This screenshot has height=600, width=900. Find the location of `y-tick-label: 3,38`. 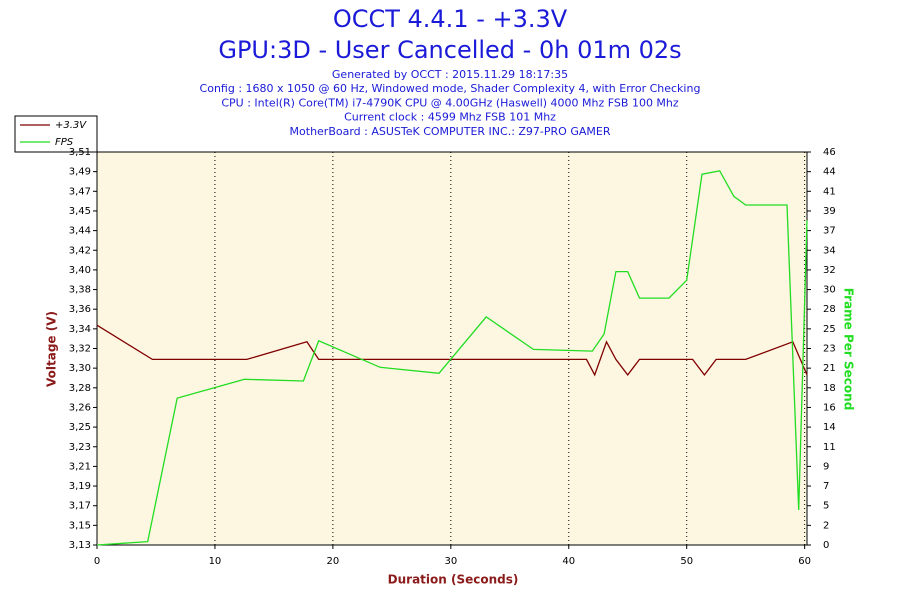

y-tick-label: 3,38 is located at coordinates (80, 290).